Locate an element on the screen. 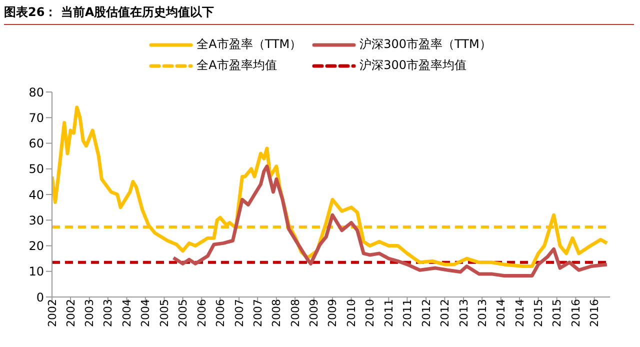 This screenshot has width=640, height=347. y-tick-label: 50 is located at coordinates (36, 169).